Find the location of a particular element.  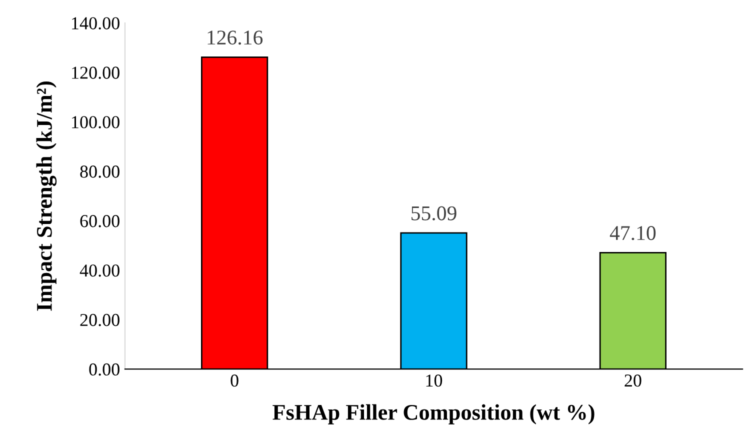

y-axis-title: Impact Strength (kJ/m²) is located at coordinates (46, 196).